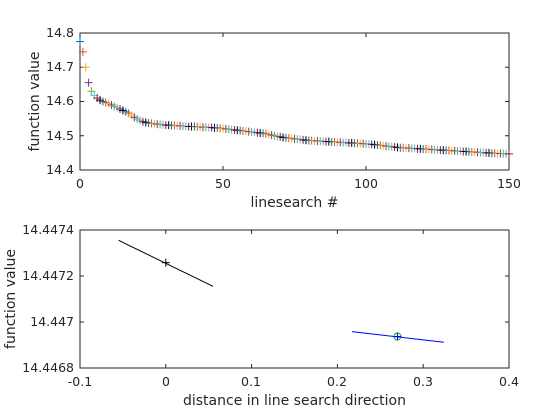 The width and height of the screenshot is (560, 420). Describe the element at coordinates (509, 381) in the screenshot. I see `x-tick-label: 0.4` at that location.